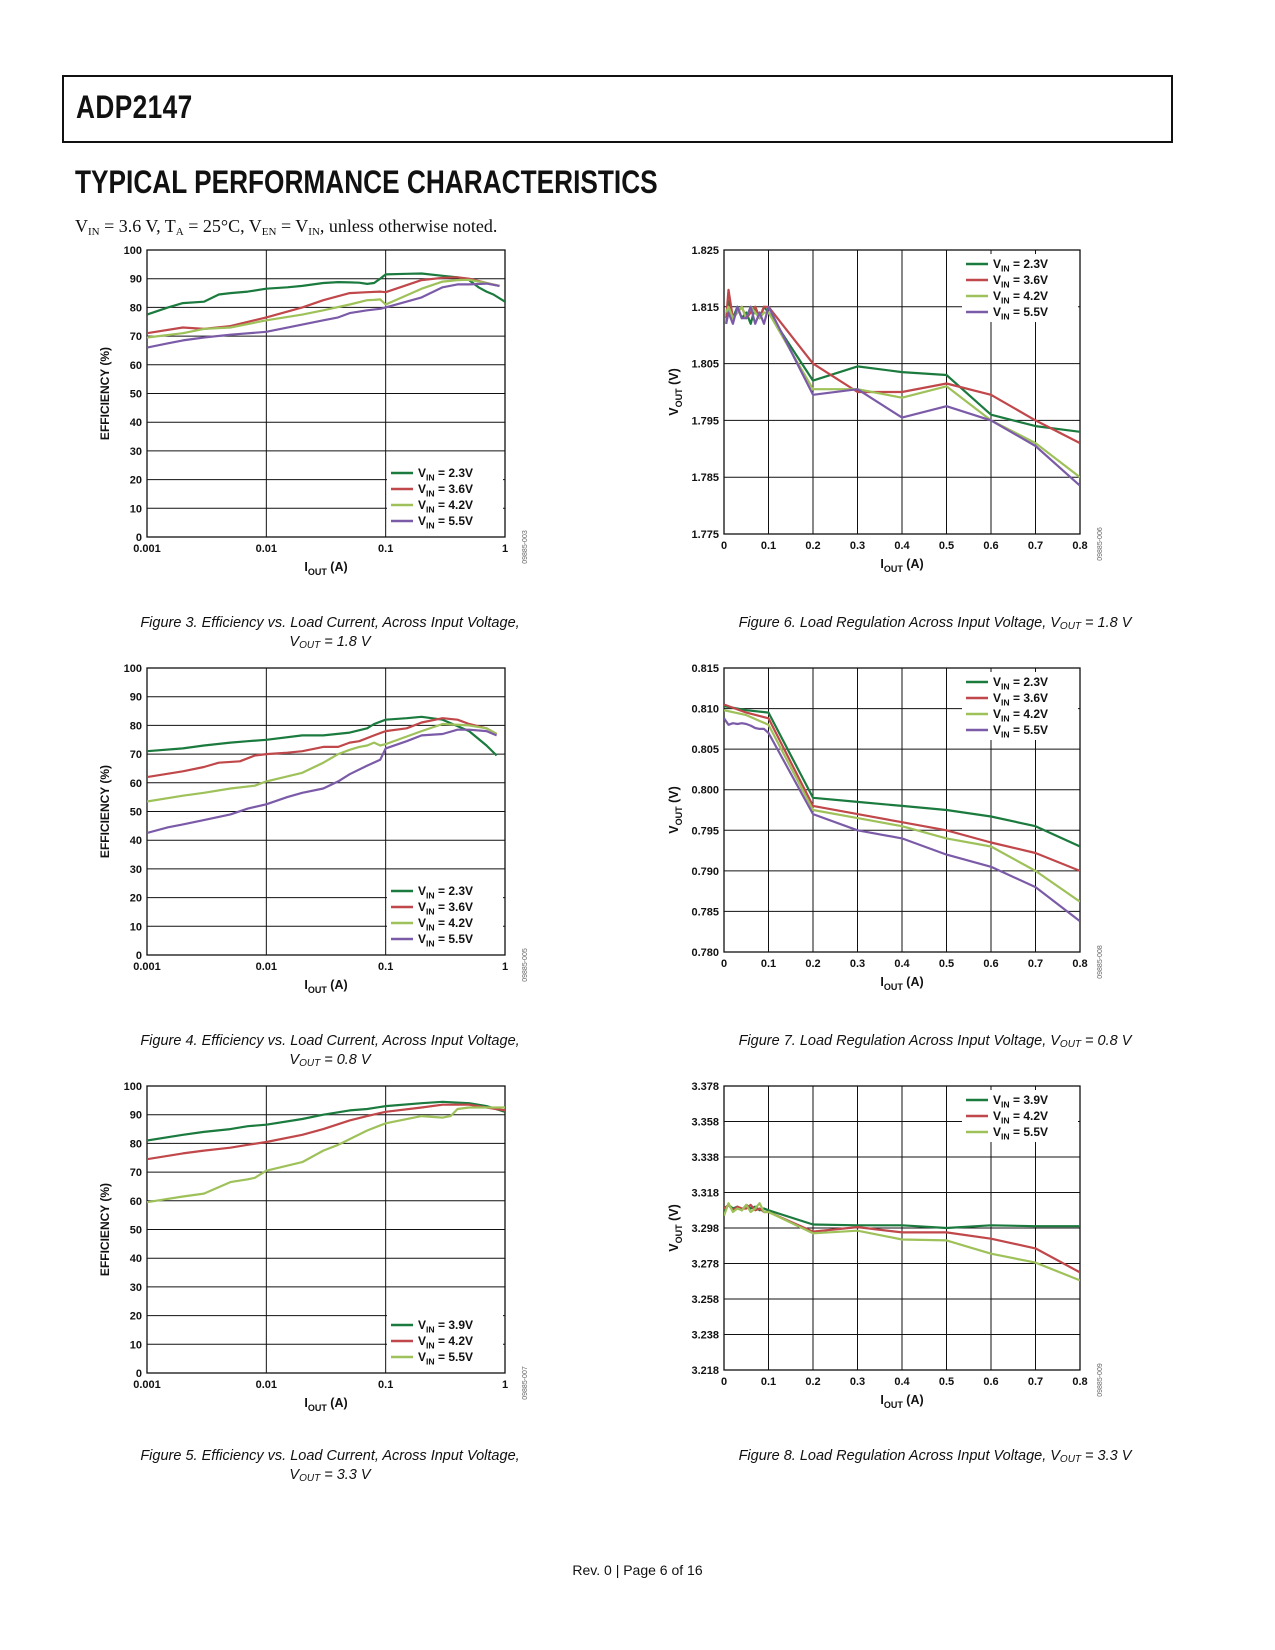 Image resolution: width=1275 pixels, height=1650 pixels. What do you see at coordinates (1100, 962) in the screenshot?
I see `figure-code: 09885-008` at bounding box center [1100, 962].